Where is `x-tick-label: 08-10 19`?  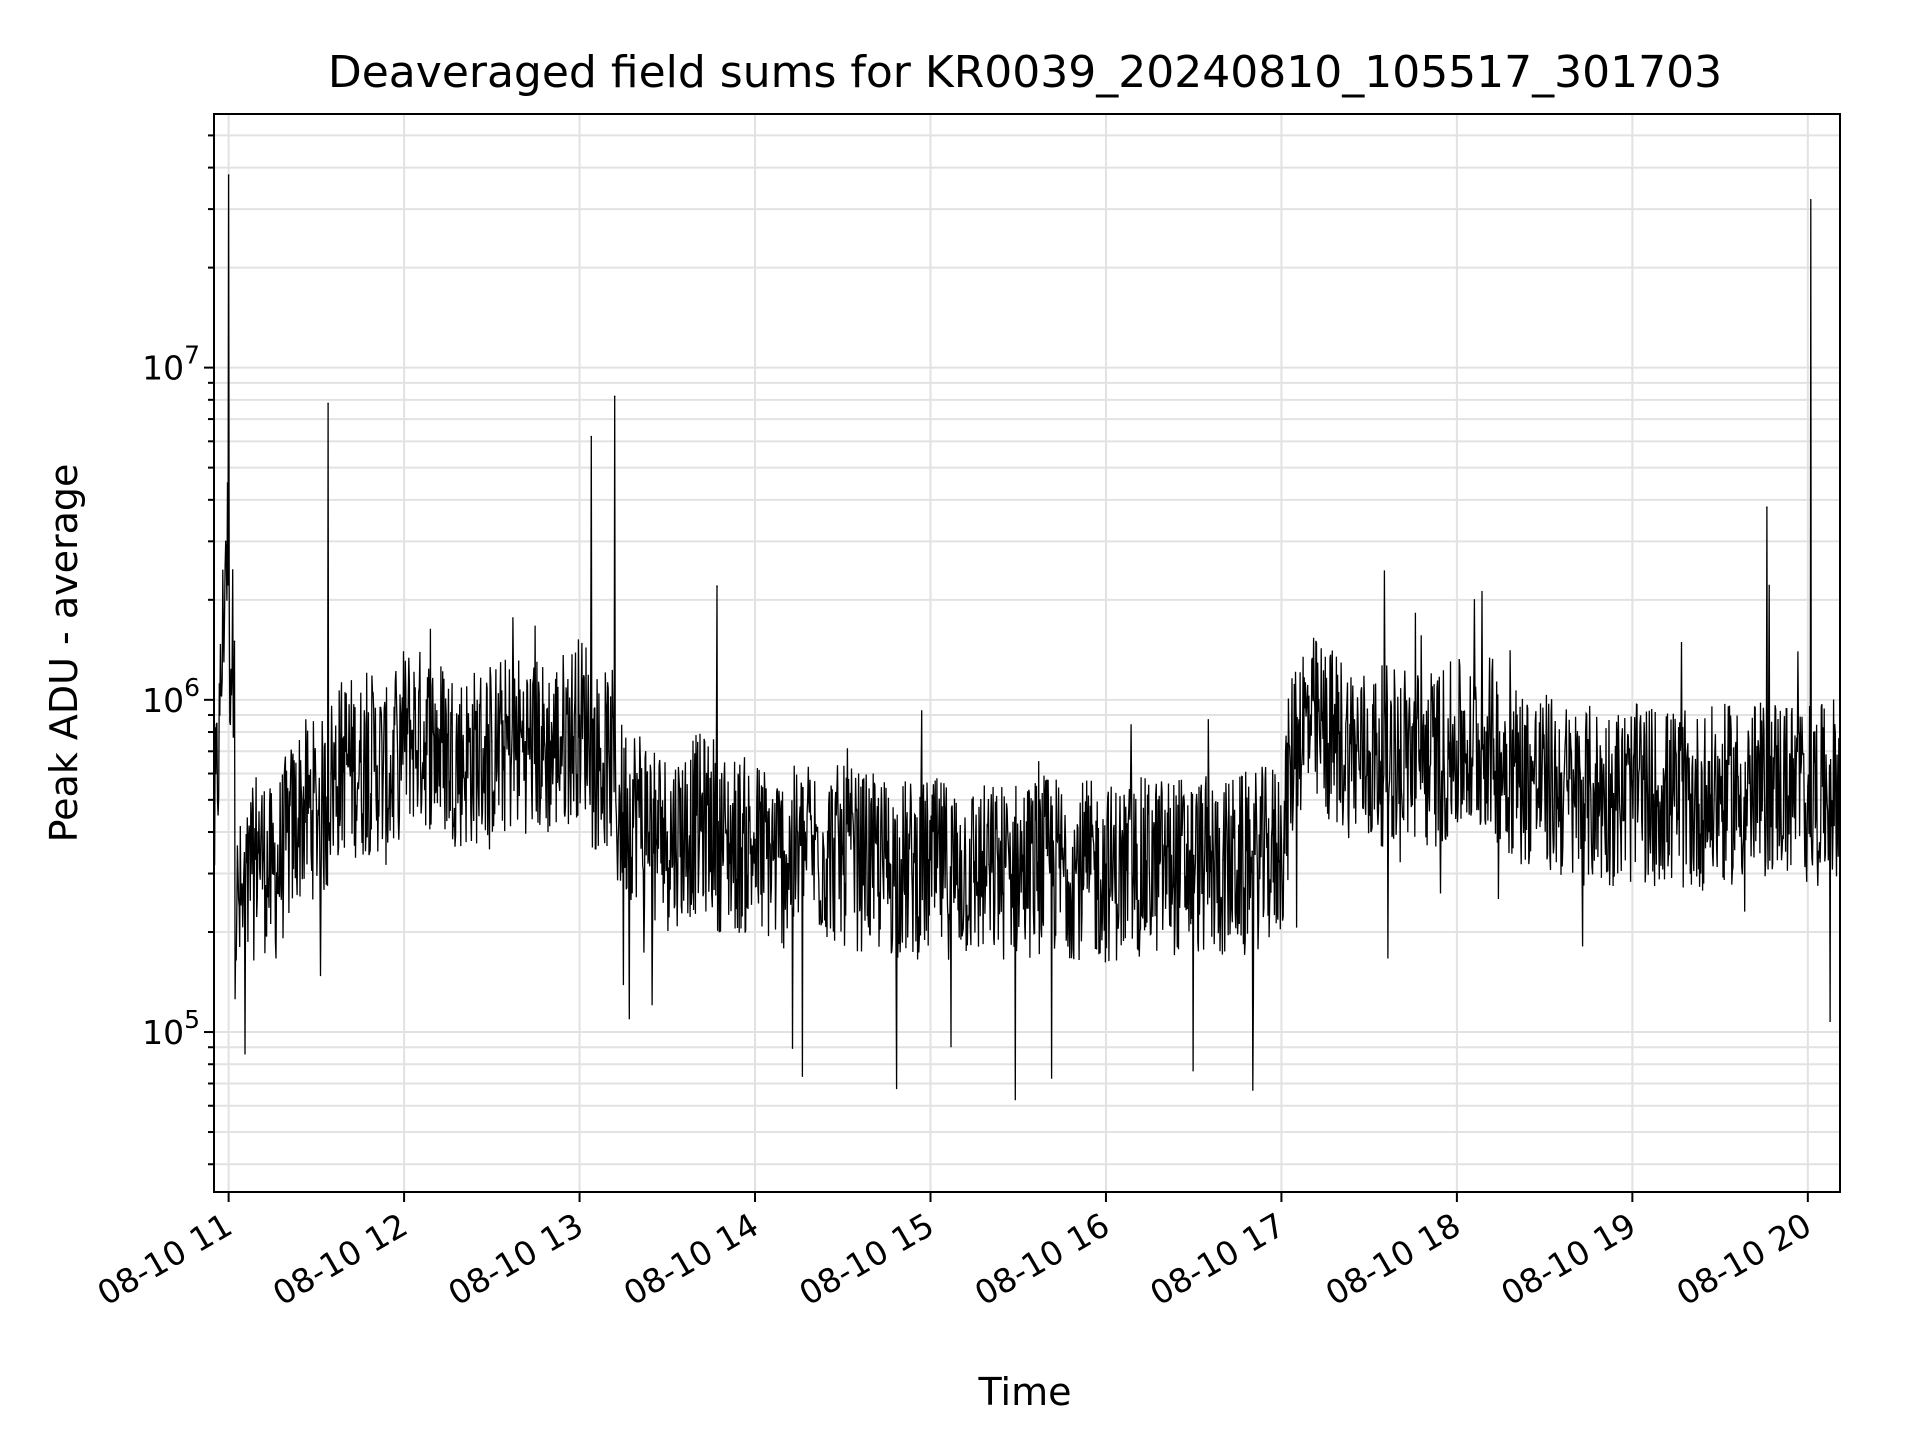
x-tick-label: 08-10 19 is located at coordinates (1568, 1259).